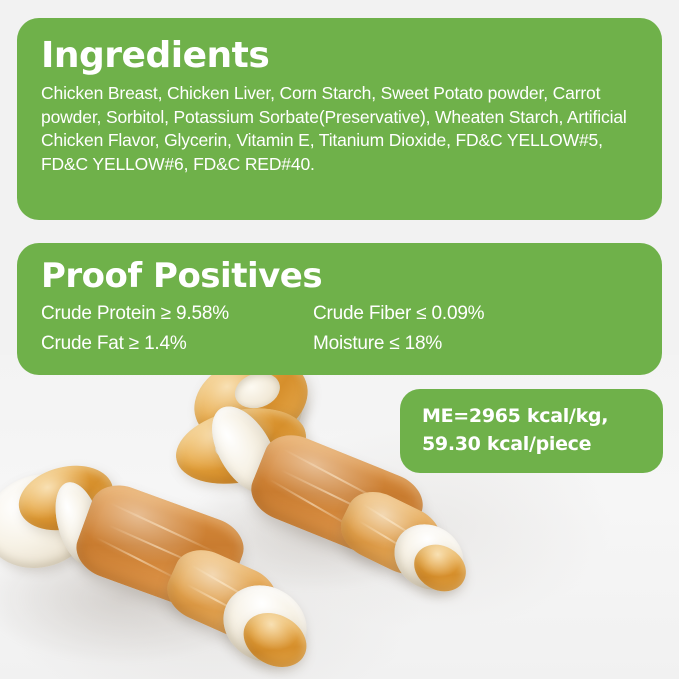  Describe the element at coordinates (155, 55) in the screenshot. I see `ingredients-title: Ingredients` at that location.